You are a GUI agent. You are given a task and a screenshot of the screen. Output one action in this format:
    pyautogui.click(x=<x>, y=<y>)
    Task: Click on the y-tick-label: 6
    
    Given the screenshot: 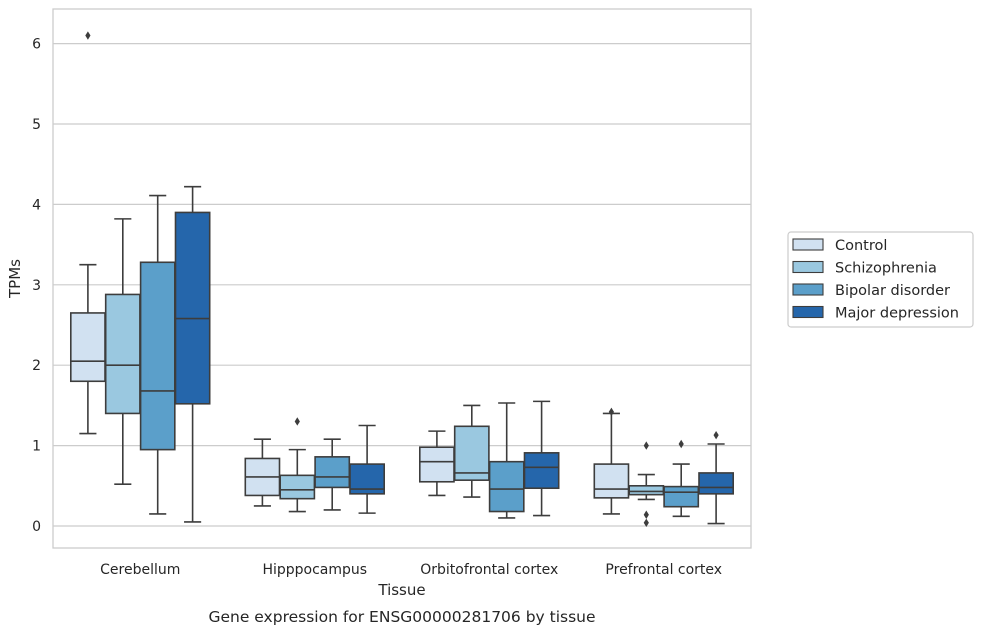 What is the action you would take?
    pyautogui.click(x=36, y=45)
    